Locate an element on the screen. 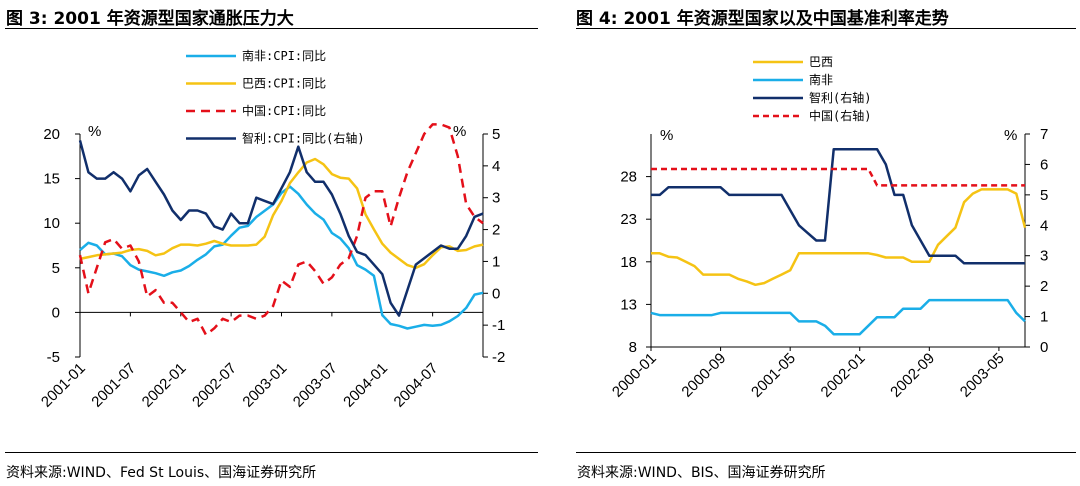 The height and width of the screenshot is (486, 1080). right-y-tick-label: -1 is located at coordinates (498, 325).